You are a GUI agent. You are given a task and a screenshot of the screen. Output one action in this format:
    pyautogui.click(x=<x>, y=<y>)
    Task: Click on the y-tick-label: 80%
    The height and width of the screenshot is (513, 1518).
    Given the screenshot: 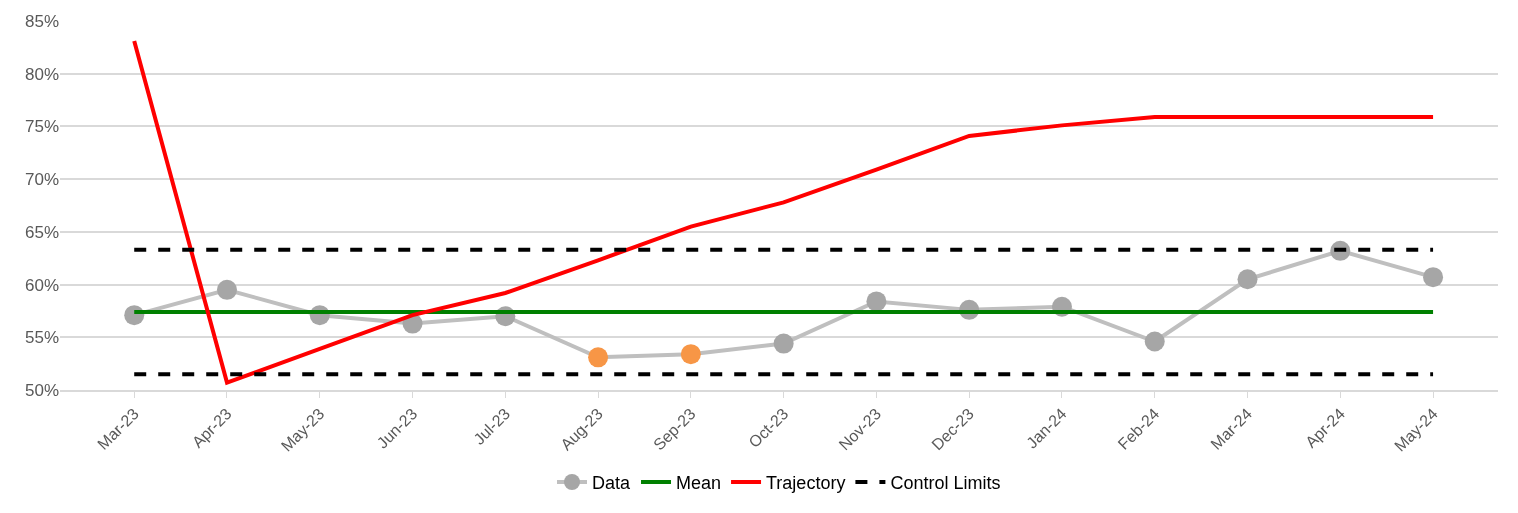 What is the action you would take?
    pyautogui.click(x=41, y=74)
    